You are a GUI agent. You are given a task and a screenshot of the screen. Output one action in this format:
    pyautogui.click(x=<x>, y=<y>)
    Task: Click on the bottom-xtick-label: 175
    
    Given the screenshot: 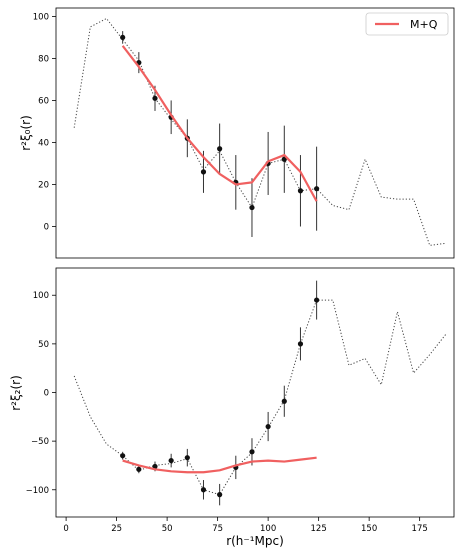 What is the action you would take?
    pyautogui.click(x=420, y=529)
    